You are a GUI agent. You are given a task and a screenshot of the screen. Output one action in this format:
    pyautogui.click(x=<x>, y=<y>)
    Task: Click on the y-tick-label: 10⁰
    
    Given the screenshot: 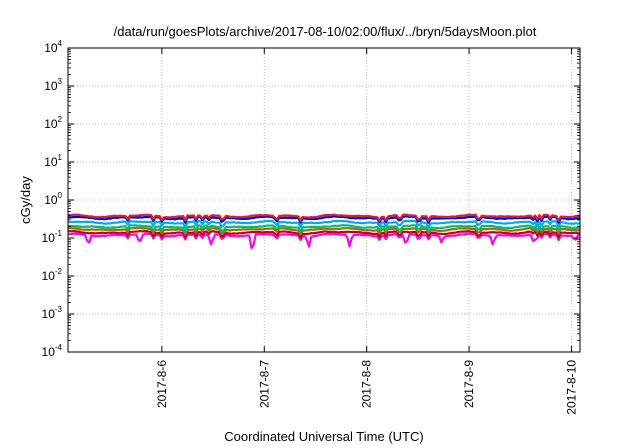 What is the action you would take?
    pyautogui.click(x=53, y=199)
    